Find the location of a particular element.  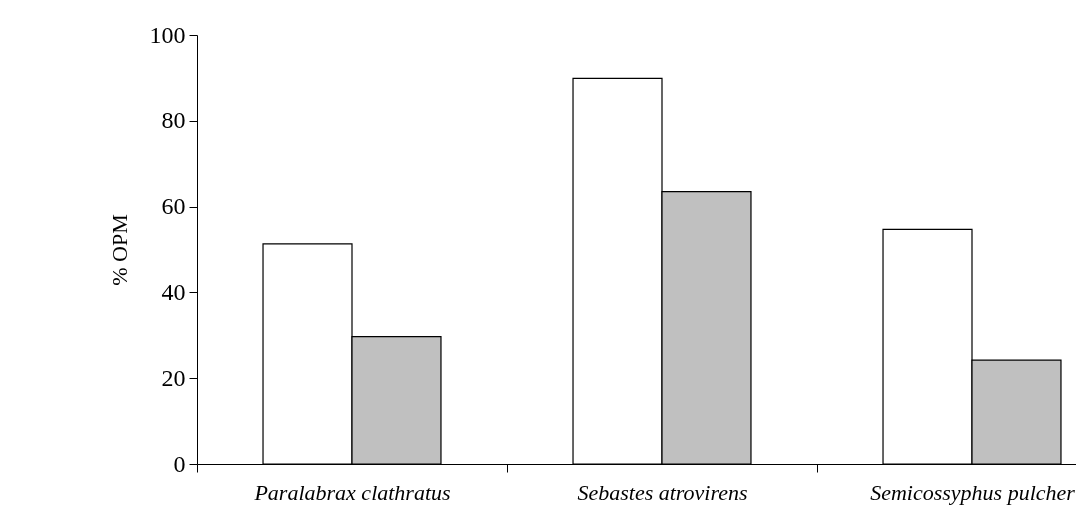

x-tick-label: Sebastes atrovirens is located at coordinates (662, 492).